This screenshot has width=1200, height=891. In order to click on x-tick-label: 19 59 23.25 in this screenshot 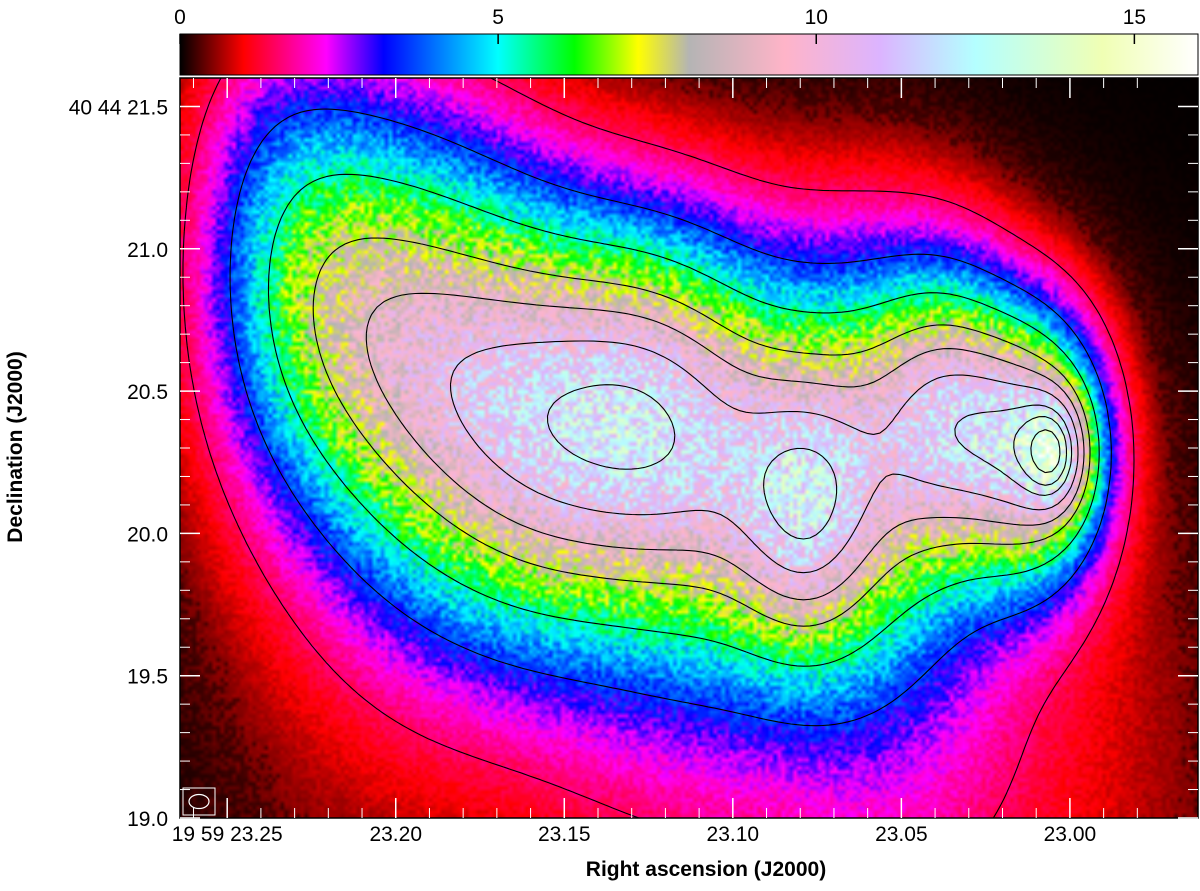, I will do `click(227, 834)`.